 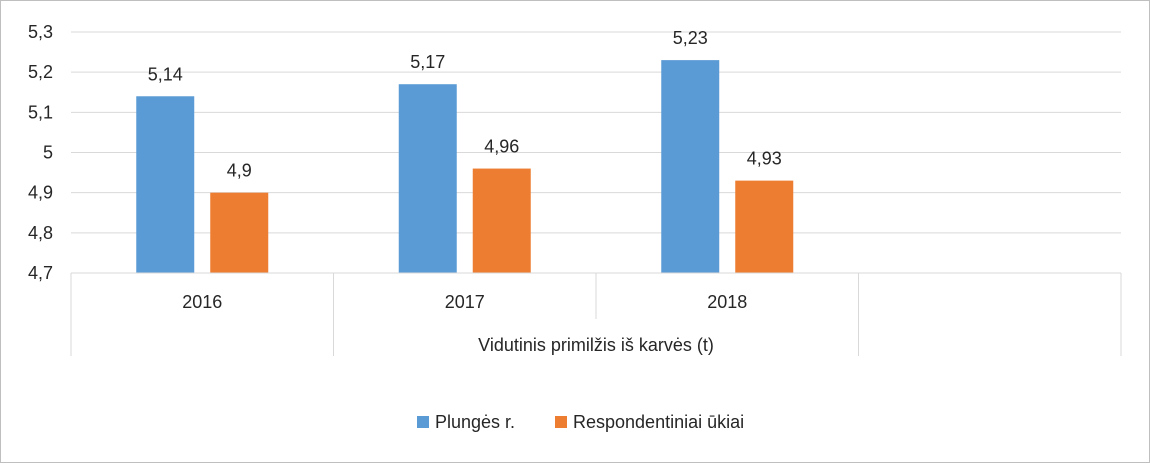 I want to click on y-tick-label: 4,8, so click(x=40, y=233).